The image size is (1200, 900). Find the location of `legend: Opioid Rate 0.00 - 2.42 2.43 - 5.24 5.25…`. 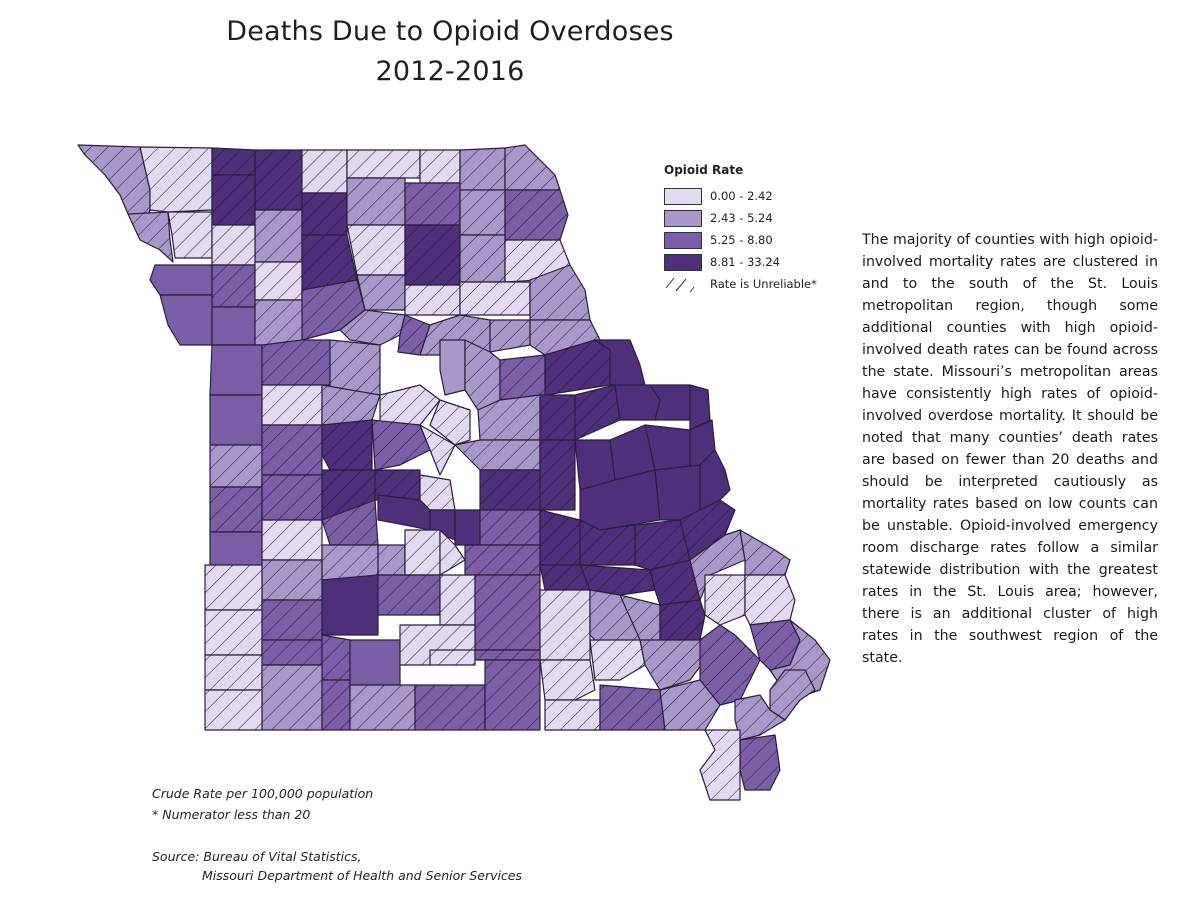

legend: Opioid Rate 0.00 - 2.42 2.43 - 5.24 5.25… is located at coordinates (759, 229).